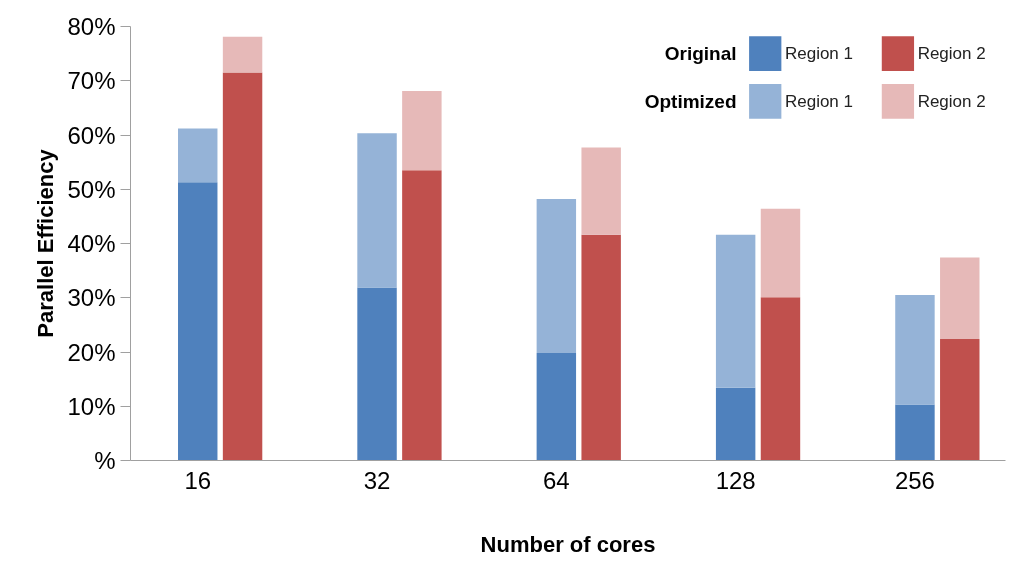 Image resolution: width=1009 pixels, height=564 pixels. I want to click on x-tick-label: 256, so click(914, 480).